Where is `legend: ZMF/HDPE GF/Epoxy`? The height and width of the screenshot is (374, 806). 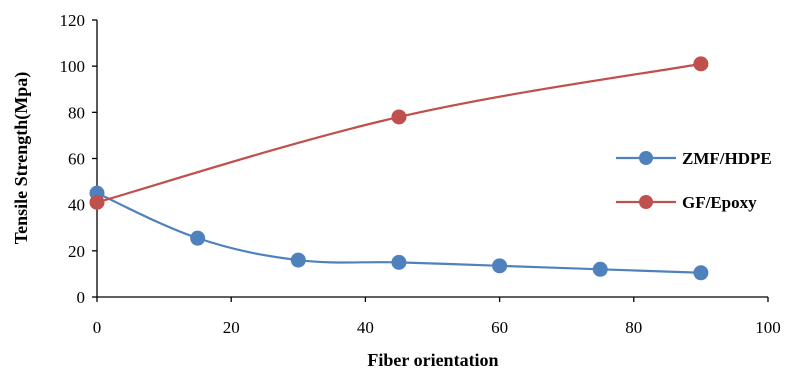 legend: ZMF/HDPE GF/Epoxy is located at coordinates (694, 180).